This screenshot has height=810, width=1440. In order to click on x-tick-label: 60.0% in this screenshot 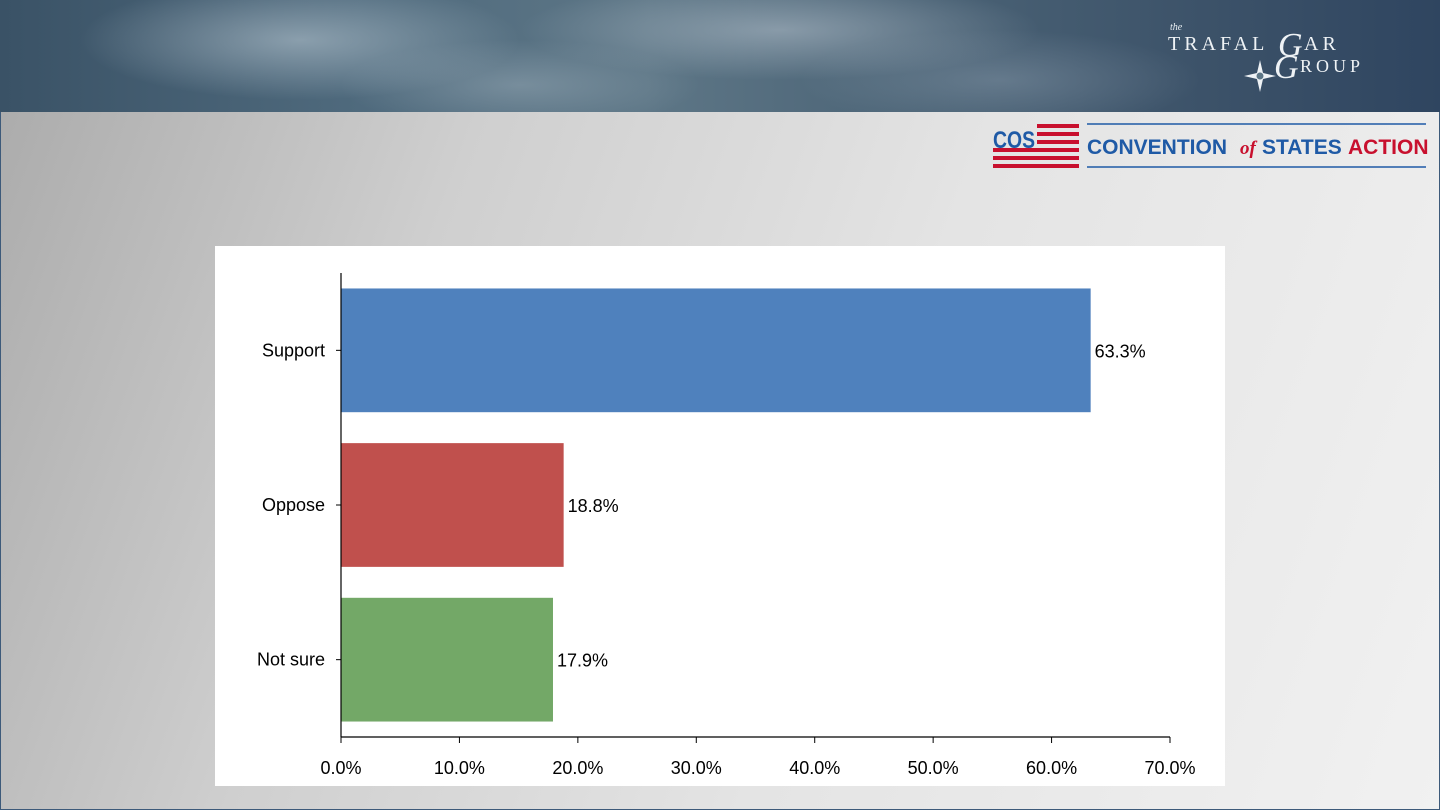, I will do `click(1051, 768)`.